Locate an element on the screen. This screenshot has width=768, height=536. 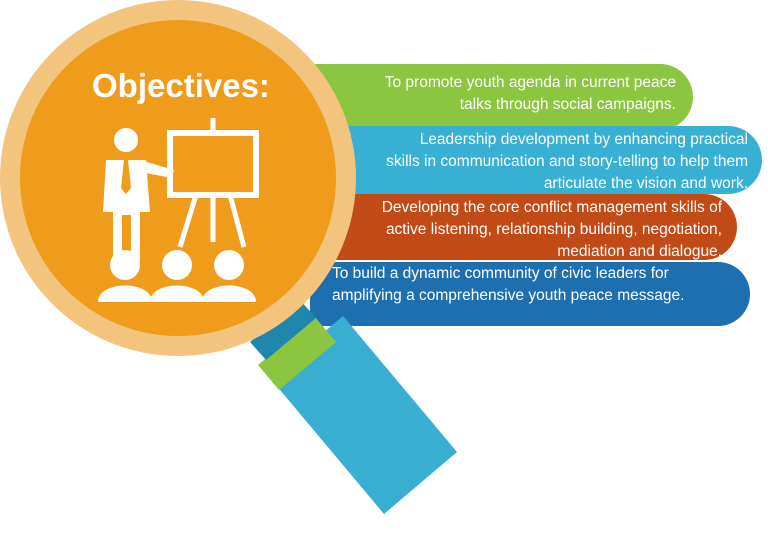
audience-icon is located at coordinates (177, 276).